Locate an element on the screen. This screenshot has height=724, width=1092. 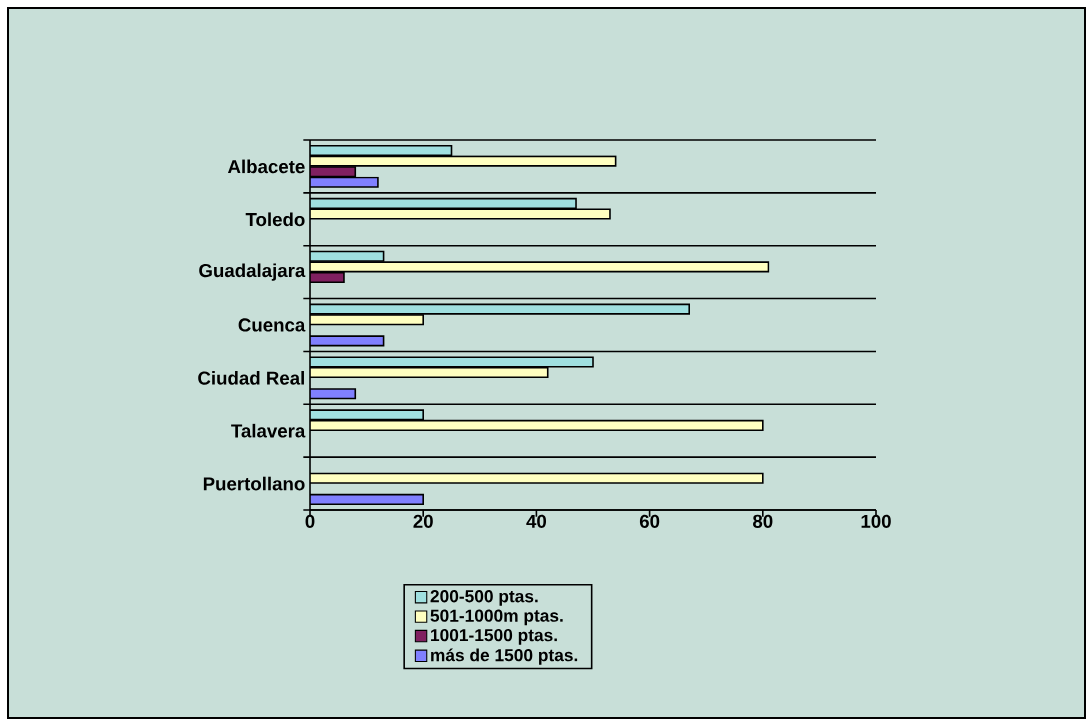
y-tick-label: Puertollano is located at coordinates (254, 483).